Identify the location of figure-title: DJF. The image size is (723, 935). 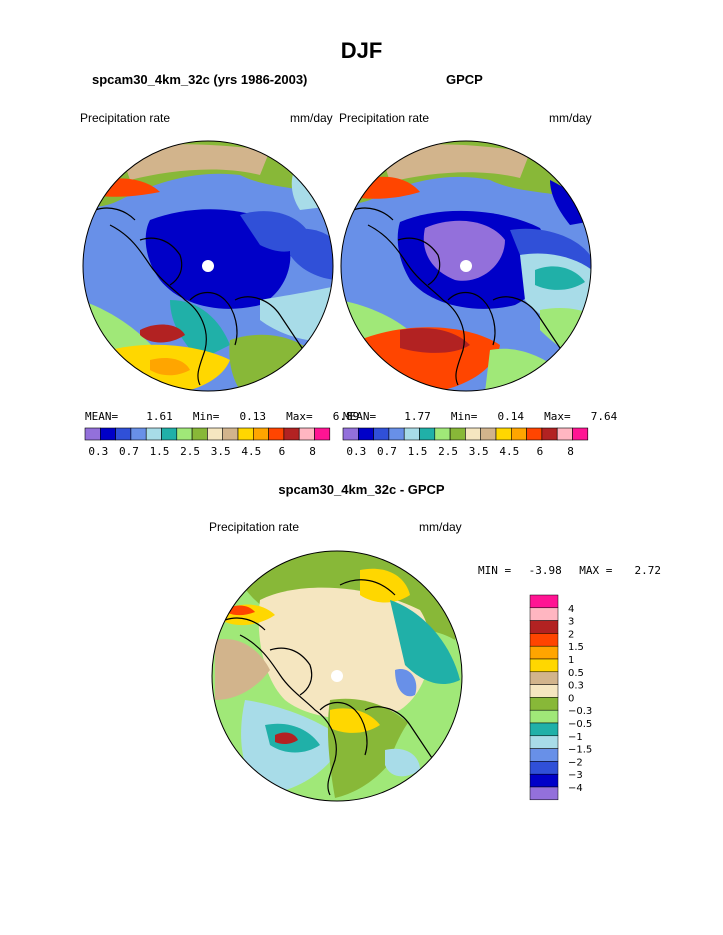
(361, 50).